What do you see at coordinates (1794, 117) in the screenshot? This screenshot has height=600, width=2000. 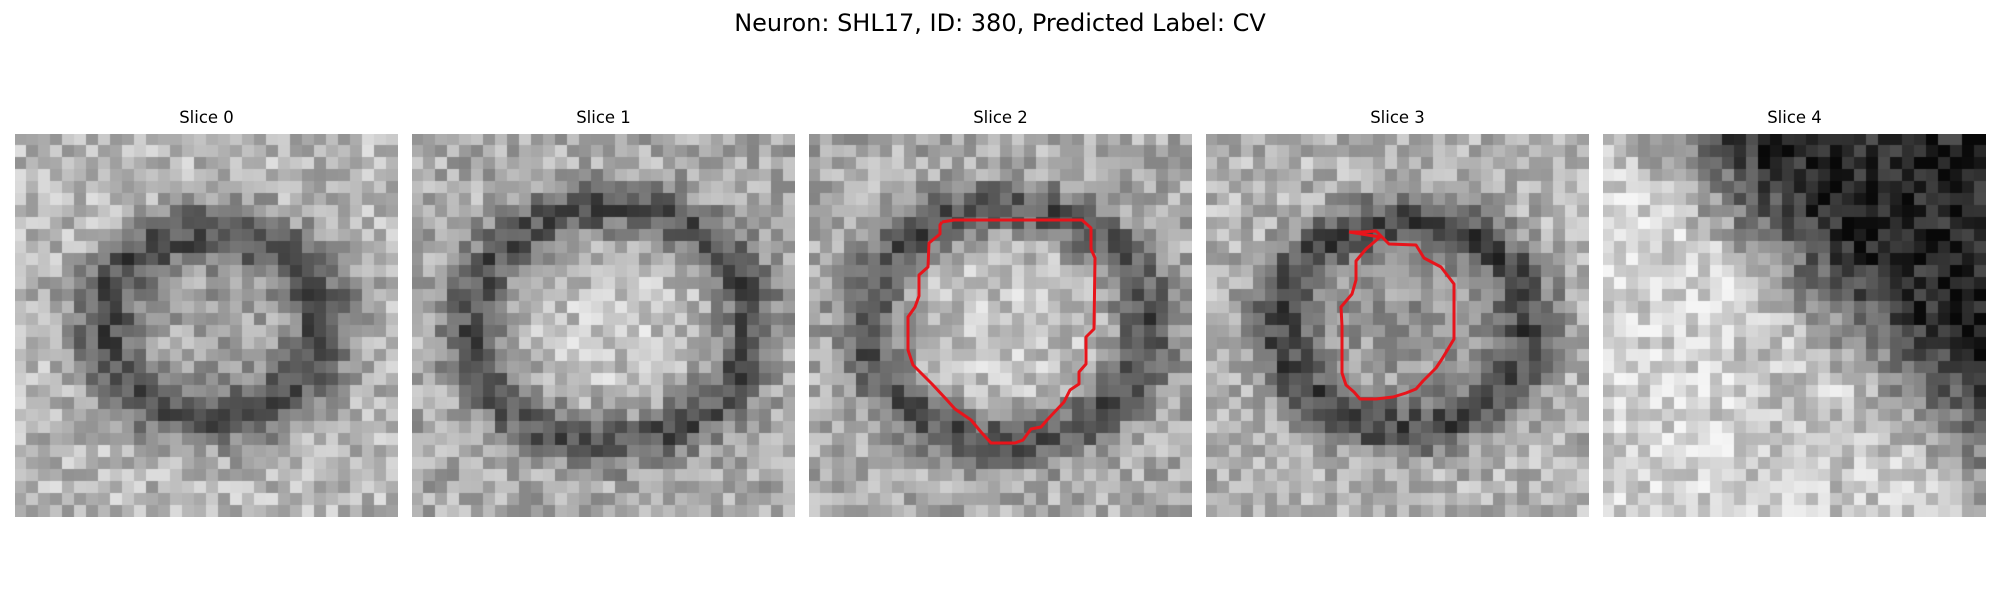 I see `slice-title: Slice 4` at bounding box center [1794, 117].